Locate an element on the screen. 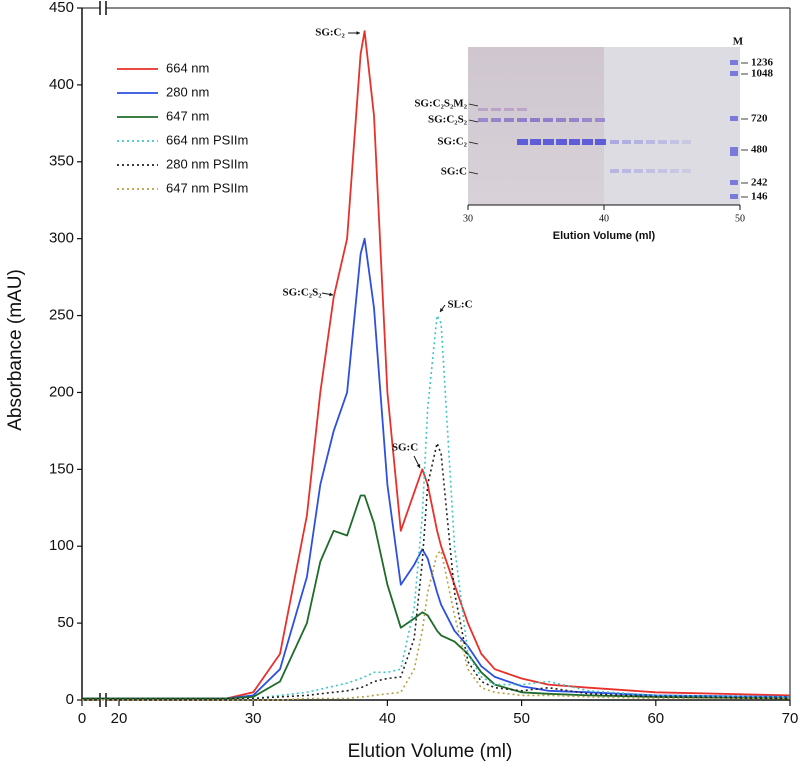  annotation: SG:C₂ is located at coordinates (330, 33).